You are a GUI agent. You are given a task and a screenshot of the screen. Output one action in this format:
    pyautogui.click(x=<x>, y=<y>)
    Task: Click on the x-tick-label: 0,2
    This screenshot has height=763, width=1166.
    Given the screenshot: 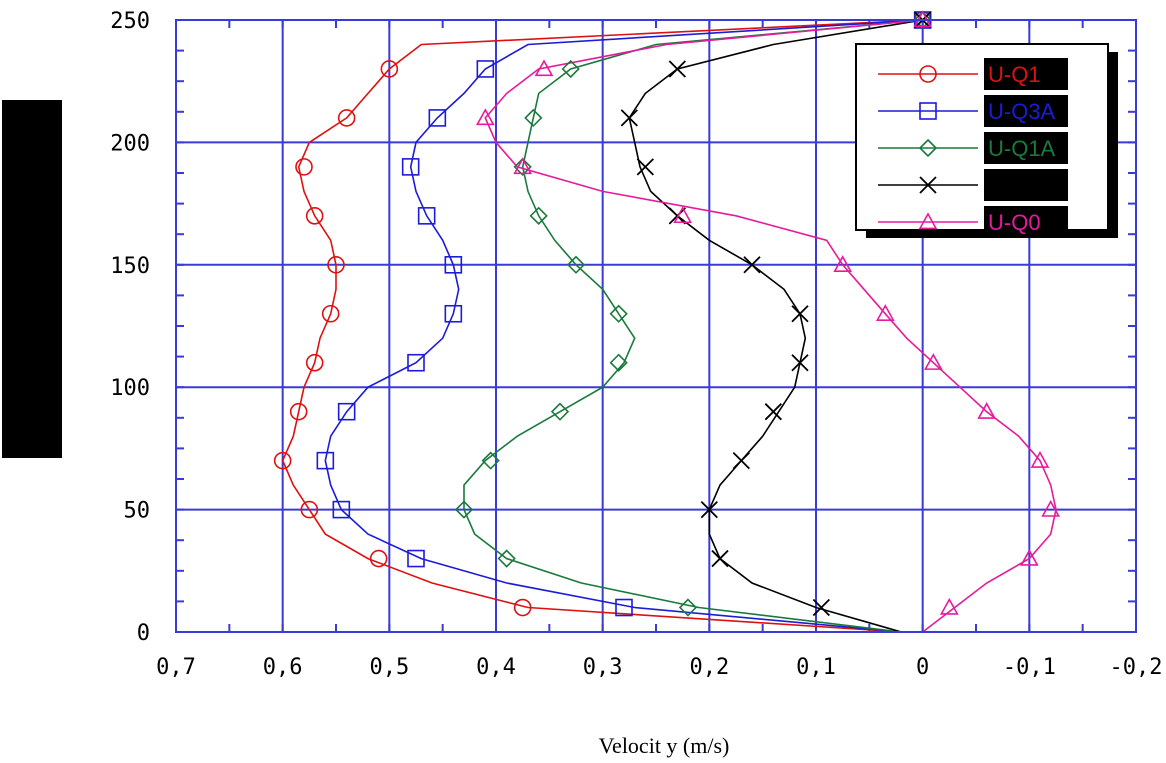 What is the action you would take?
    pyautogui.click(x=709, y=667)
    